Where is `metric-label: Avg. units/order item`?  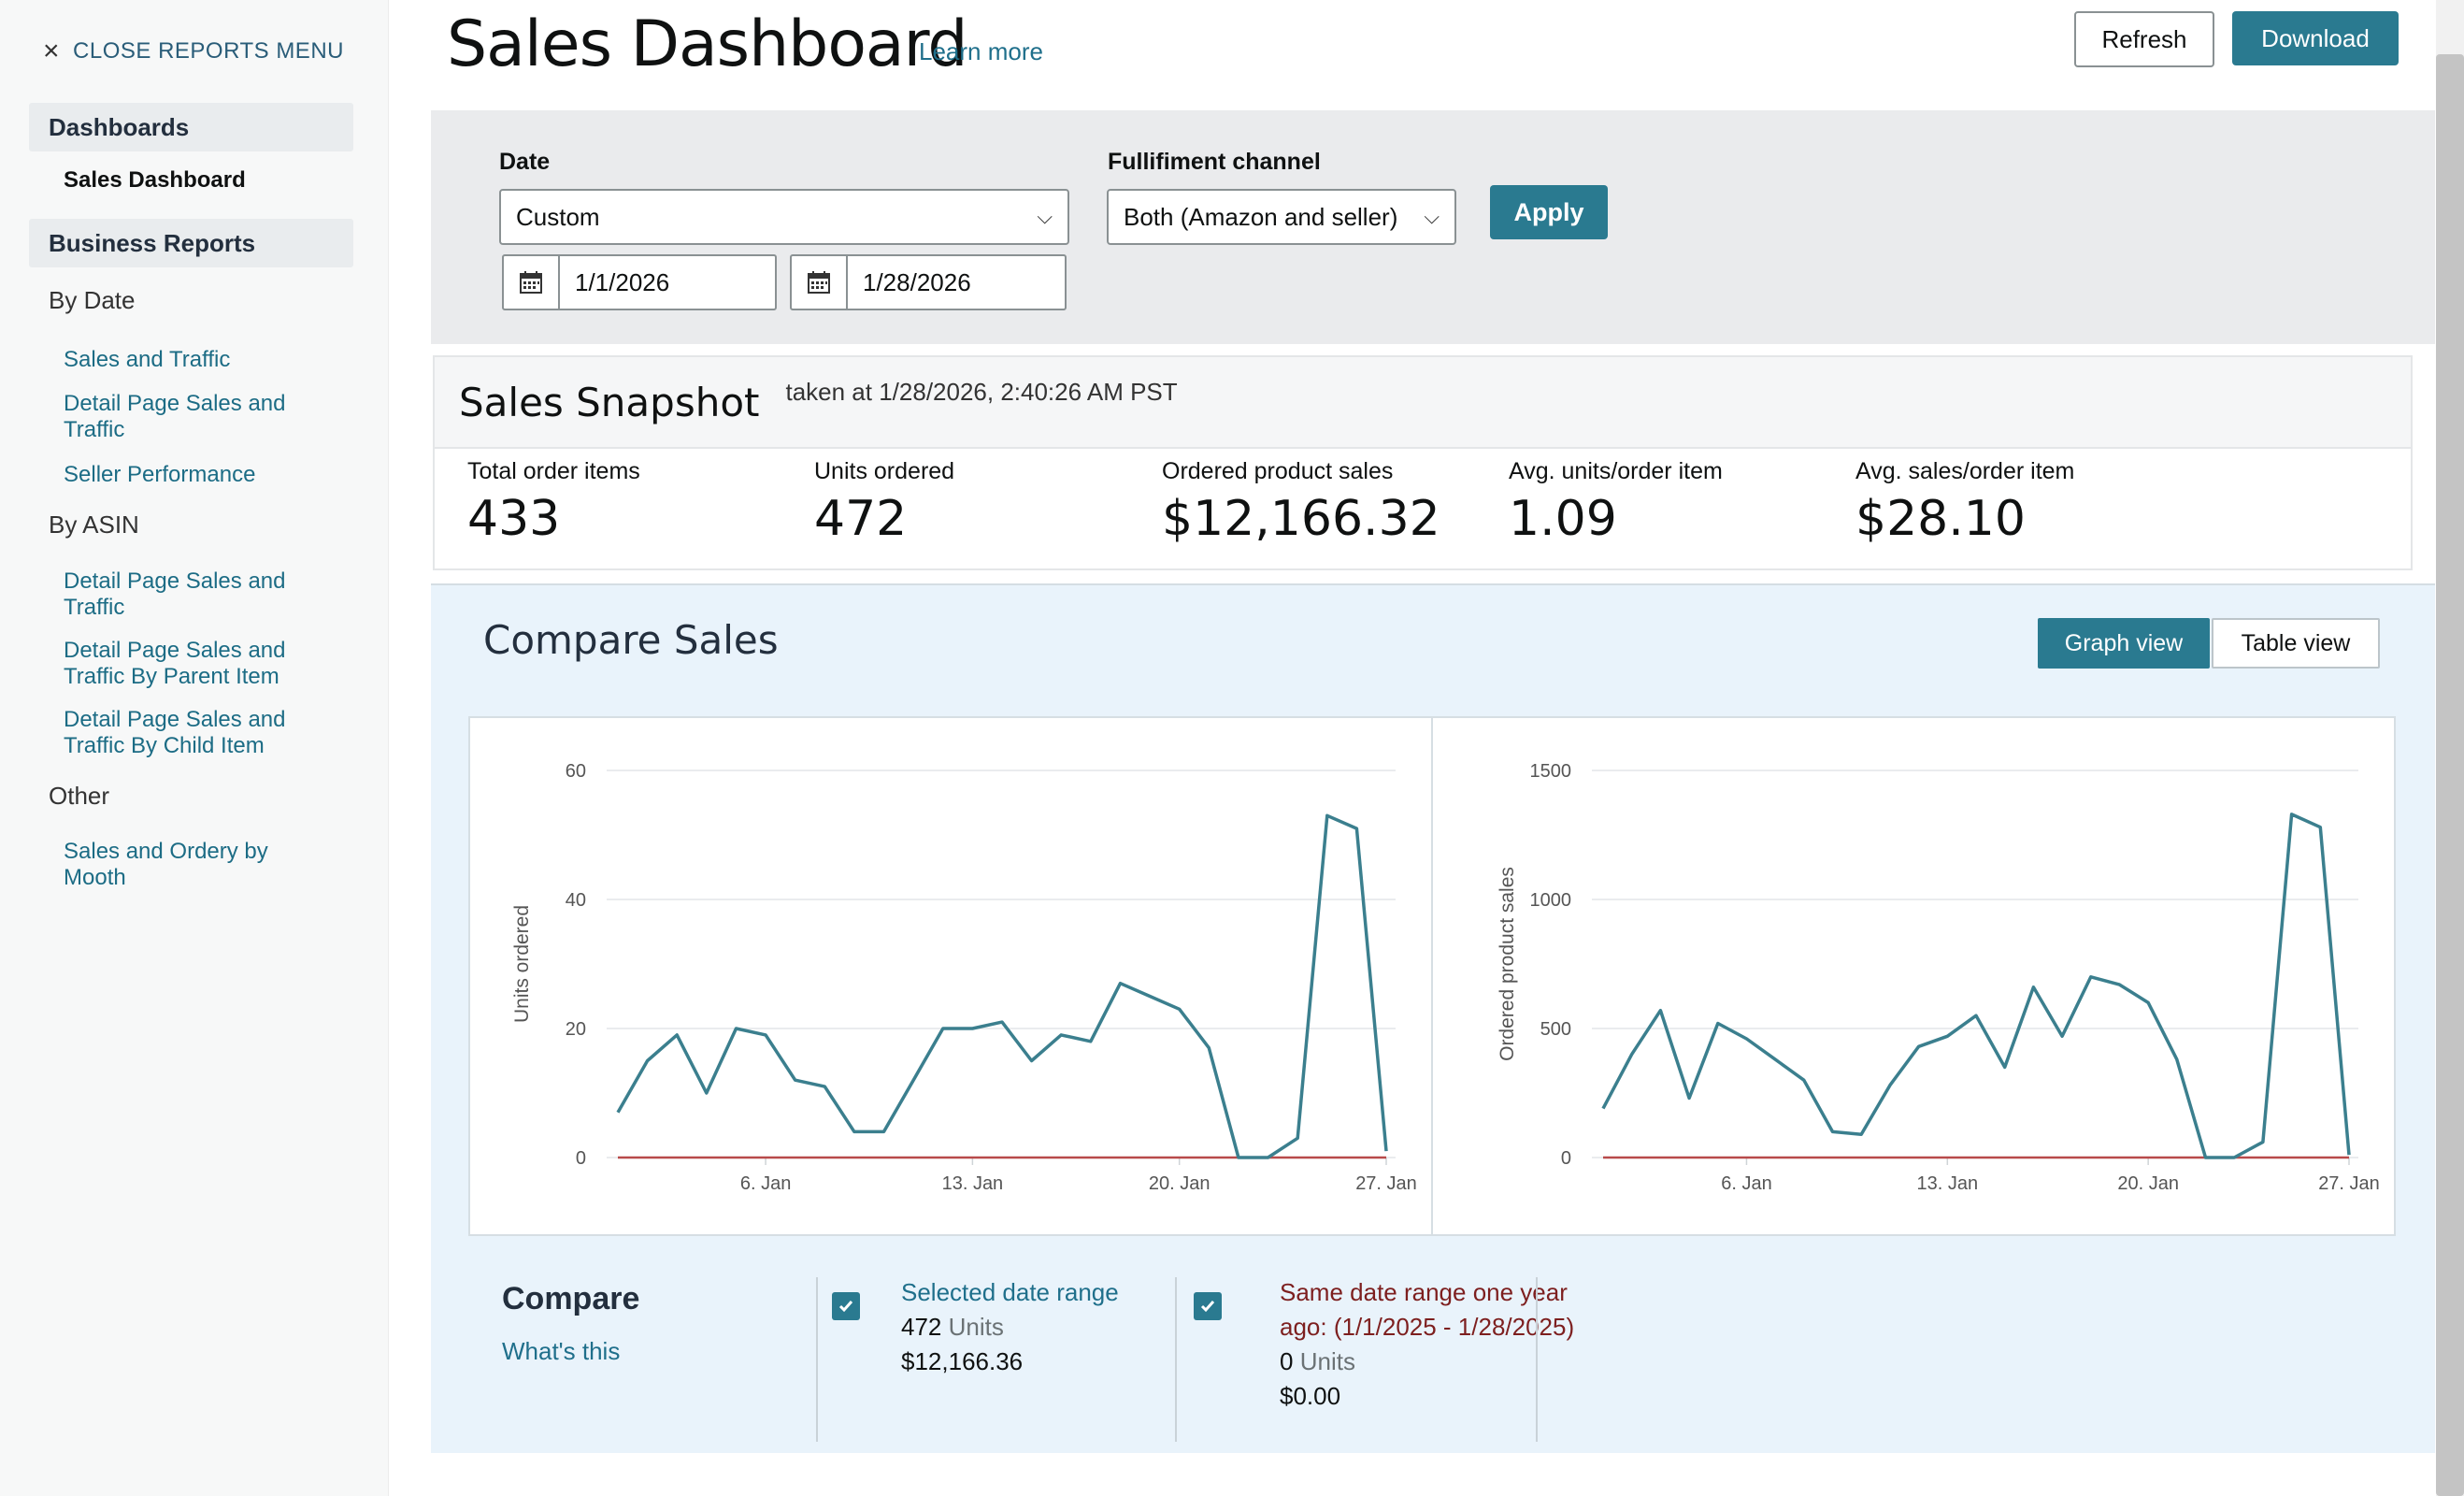 metric-label: Avg. units/order item is located at coordinates (1616, 471).